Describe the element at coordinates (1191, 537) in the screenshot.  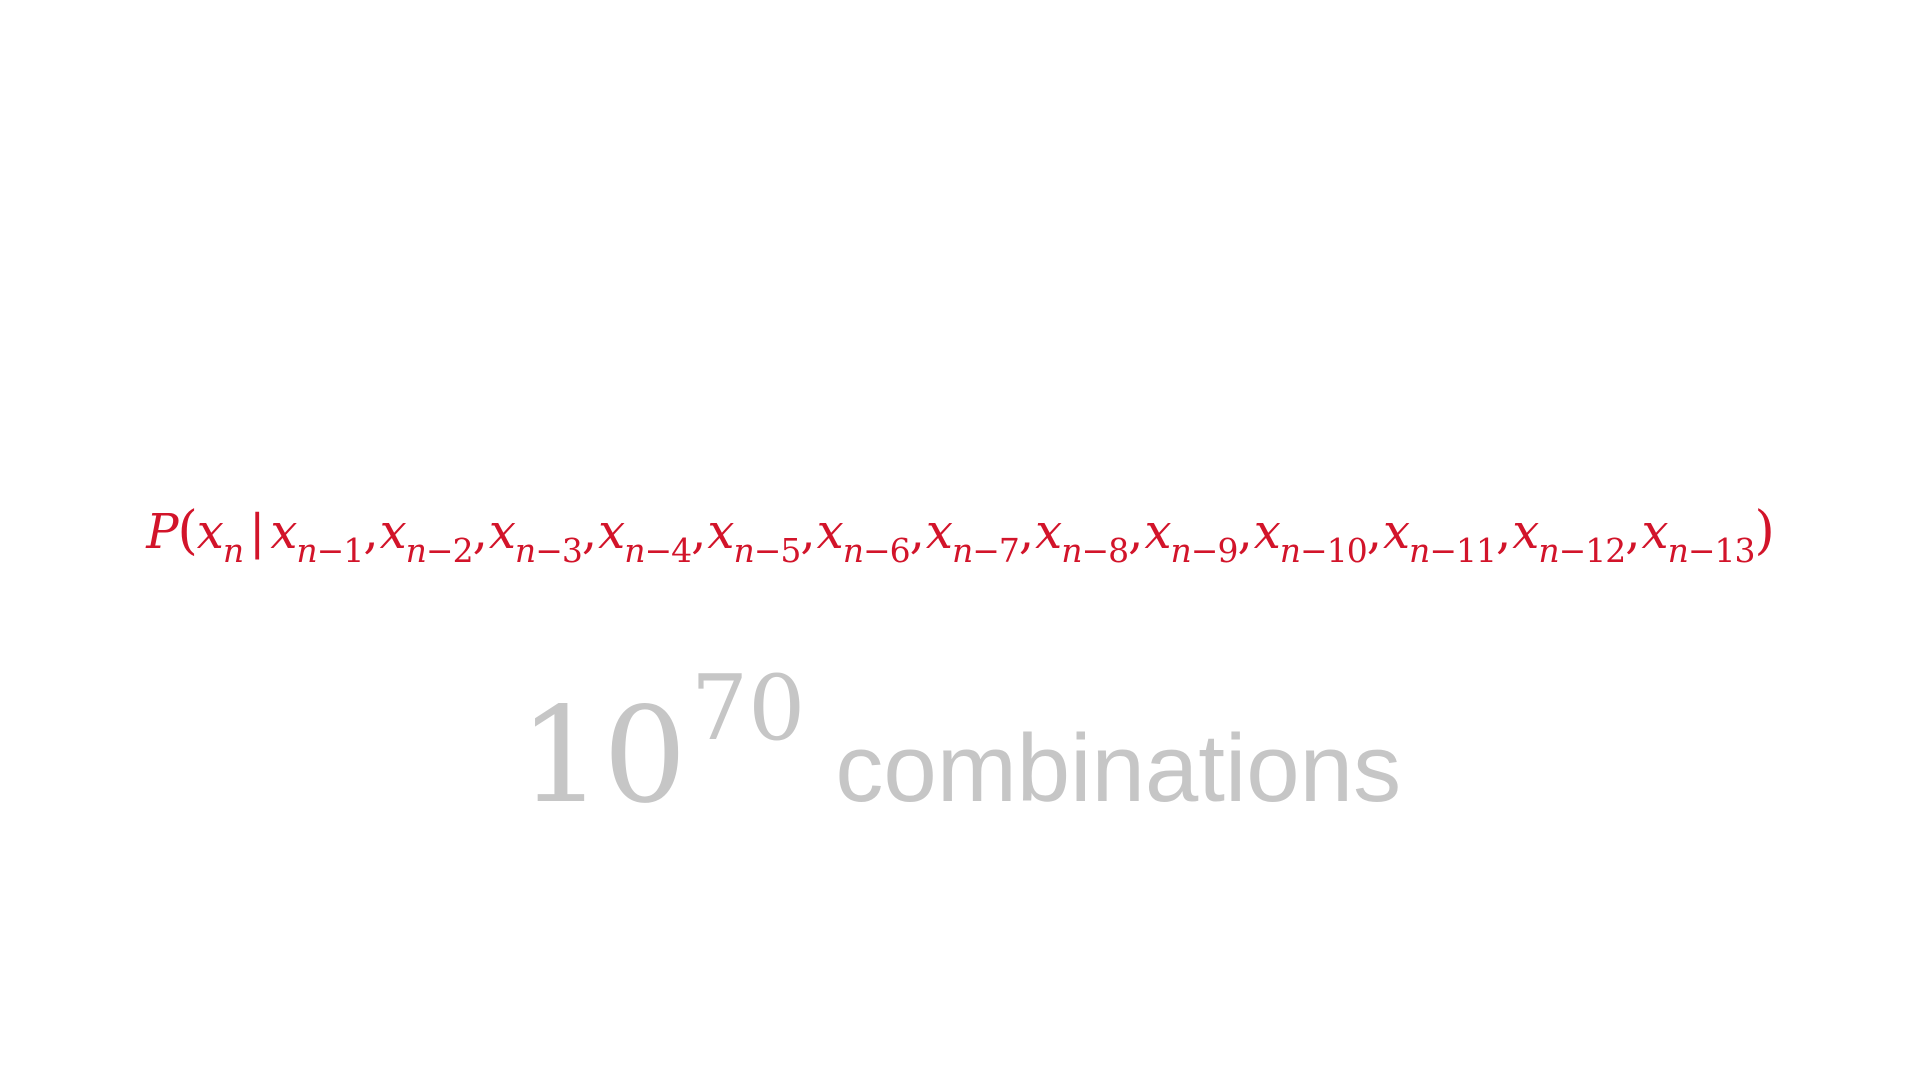
I see `given-variable: xn−9` at that location.